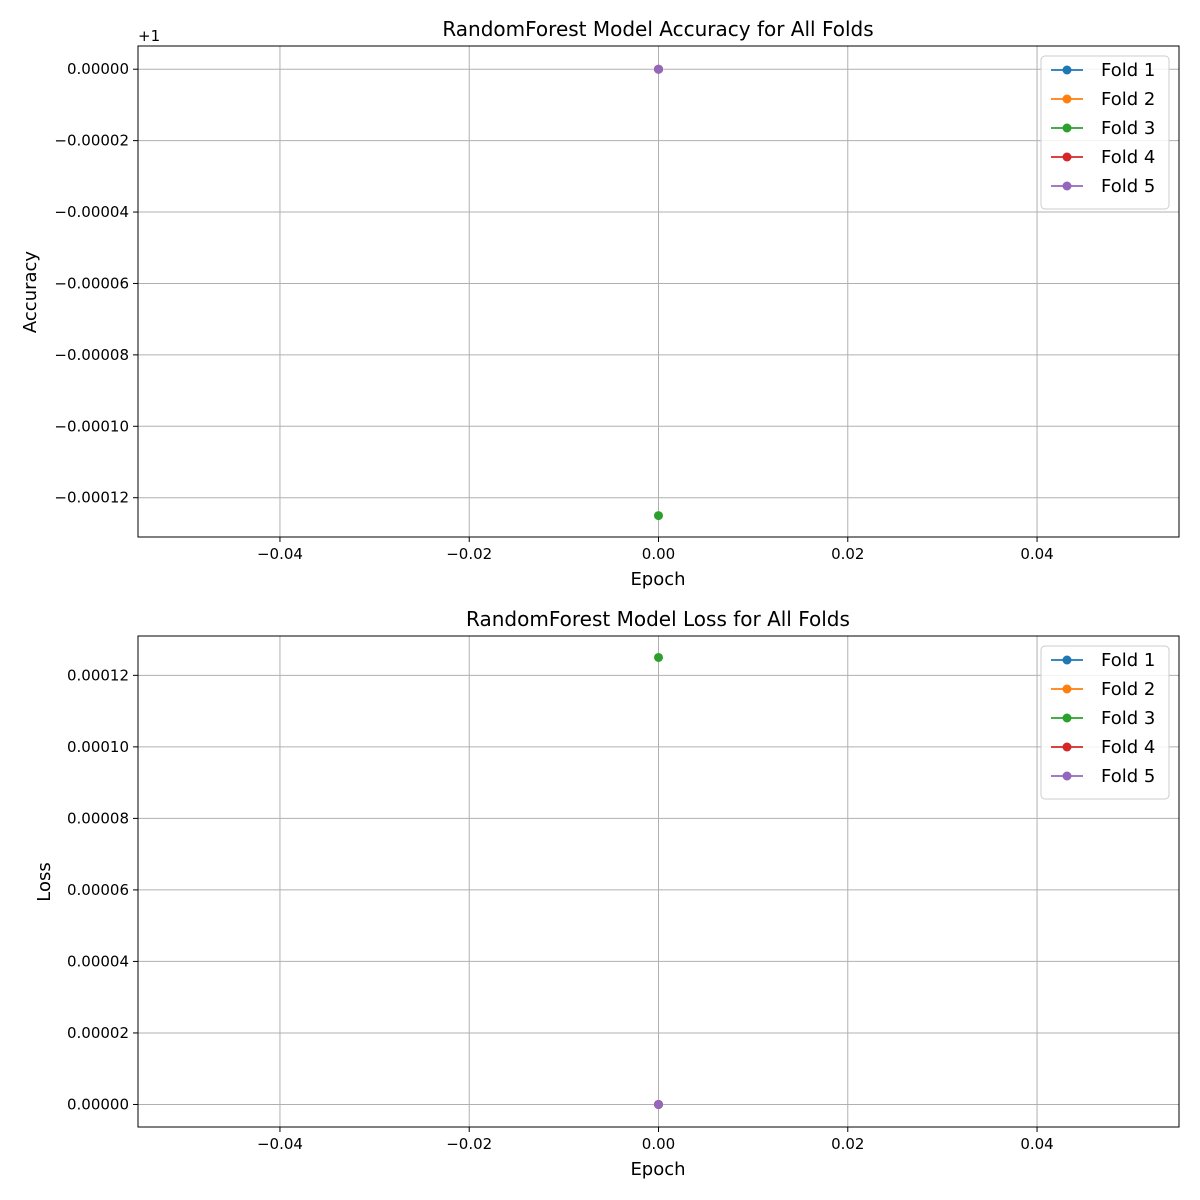 The height and width of the screenshot is (1200, 1200). I want to click on loss-x-tick-label: 0.02, so click(847, 1144).